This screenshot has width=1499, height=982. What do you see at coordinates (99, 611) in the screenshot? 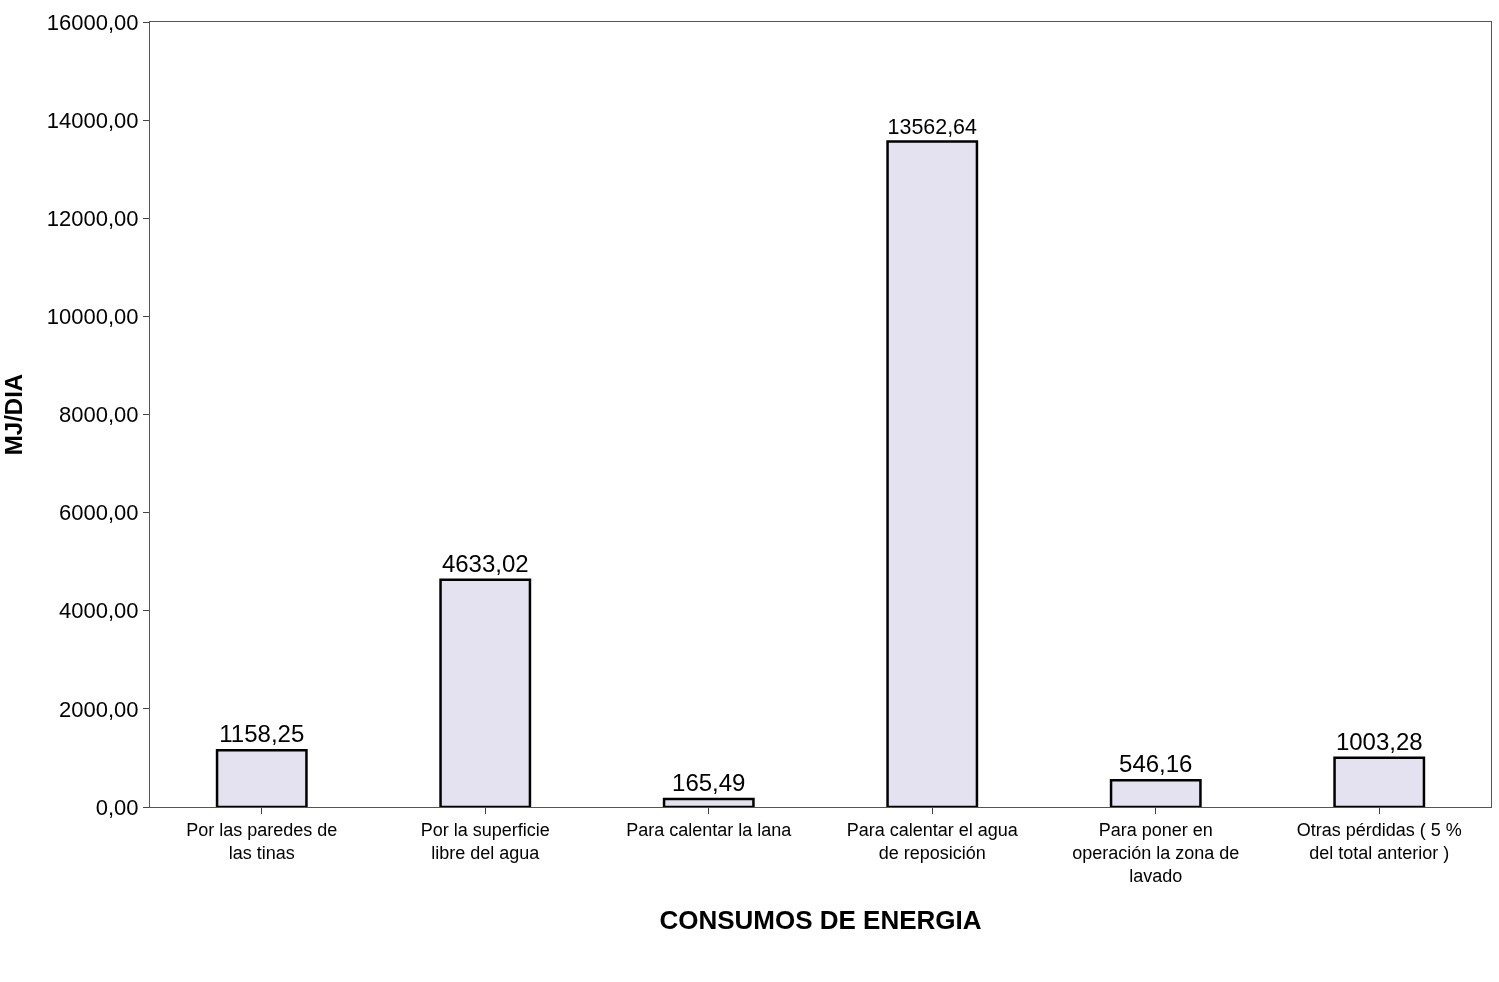
I see `y-tick-label: 4000,00` at bounding box center [99, 611].